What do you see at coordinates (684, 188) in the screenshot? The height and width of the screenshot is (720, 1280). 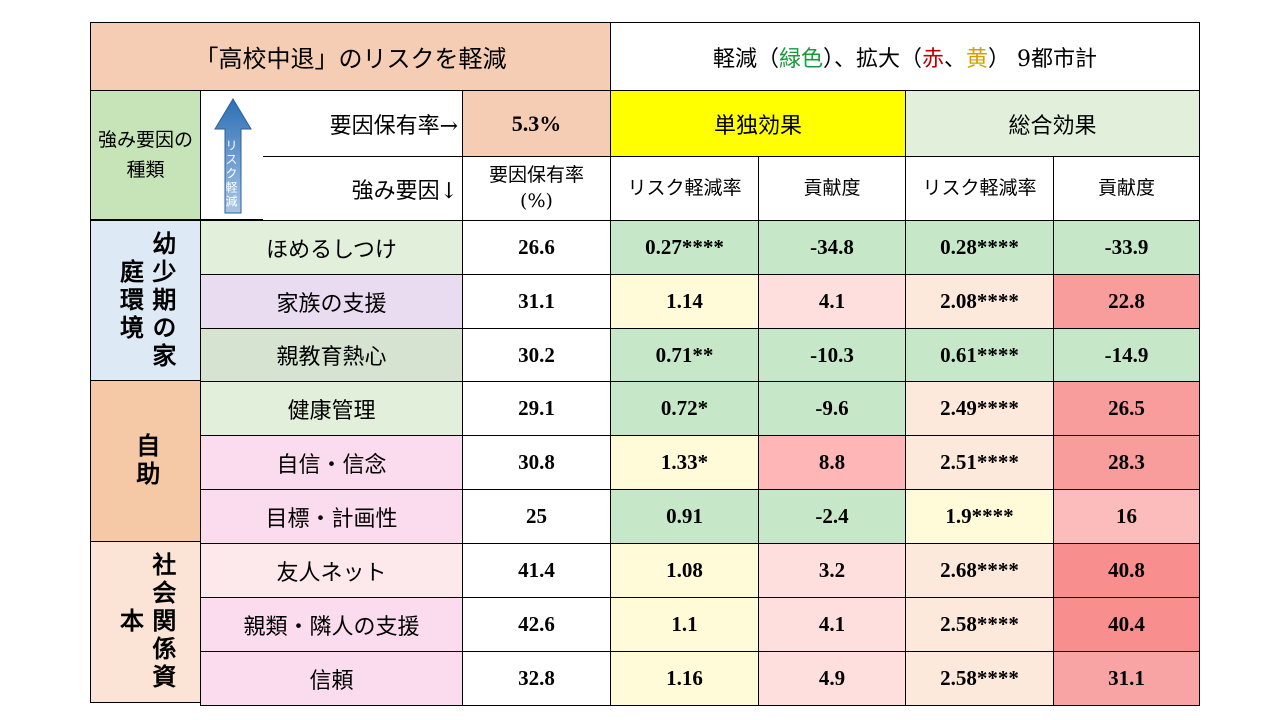 I see `column-header-single-reduction: リスク軽減率` at bounding box center [684, 188].